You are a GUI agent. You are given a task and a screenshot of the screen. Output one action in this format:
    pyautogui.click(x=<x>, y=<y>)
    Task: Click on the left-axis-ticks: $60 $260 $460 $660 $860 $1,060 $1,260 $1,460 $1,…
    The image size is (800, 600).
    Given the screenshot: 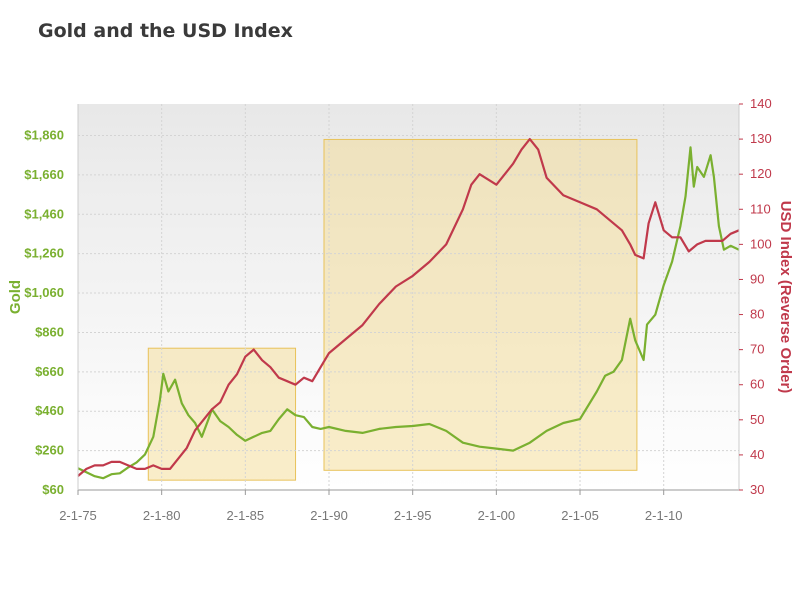 What is the action you would take?
    pyautogui.click(x=44, y=312)
    